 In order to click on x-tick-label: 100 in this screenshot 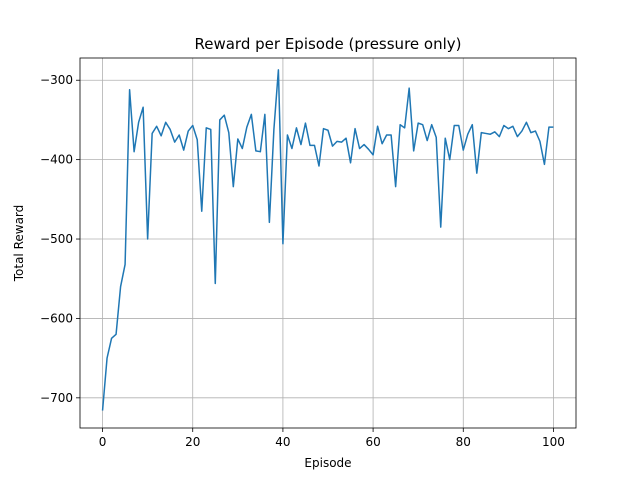, I will do `click(553, 442)`.